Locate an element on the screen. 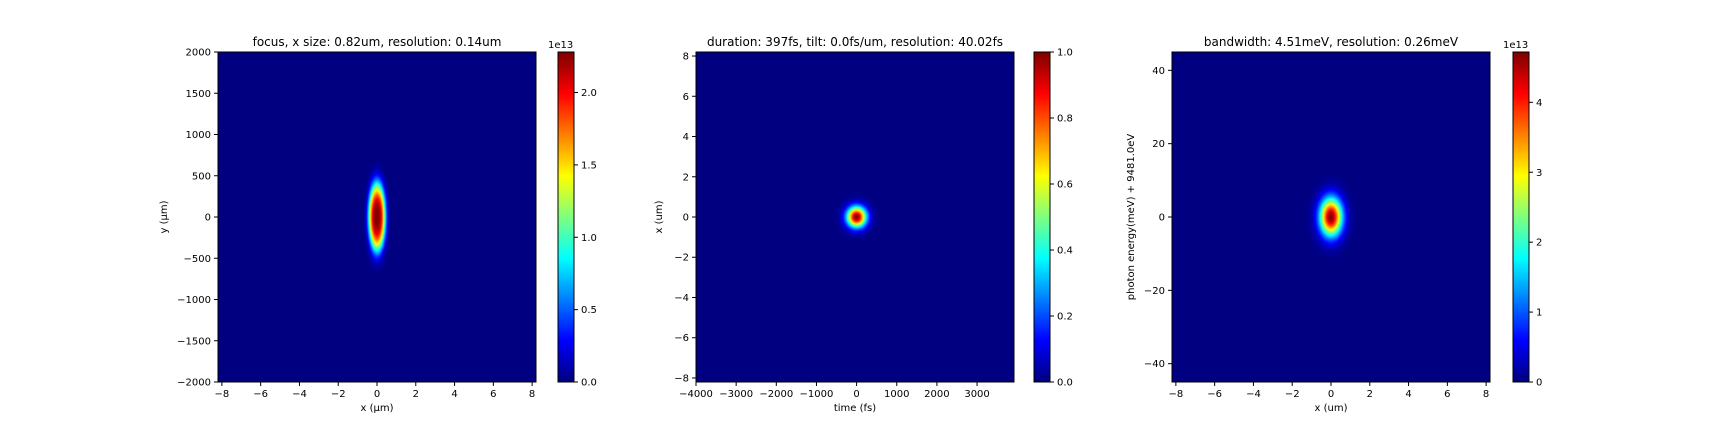 The image size is (1728, 432). colorbar-tick-label: 0.4 is located at coordinates (1065, 251).